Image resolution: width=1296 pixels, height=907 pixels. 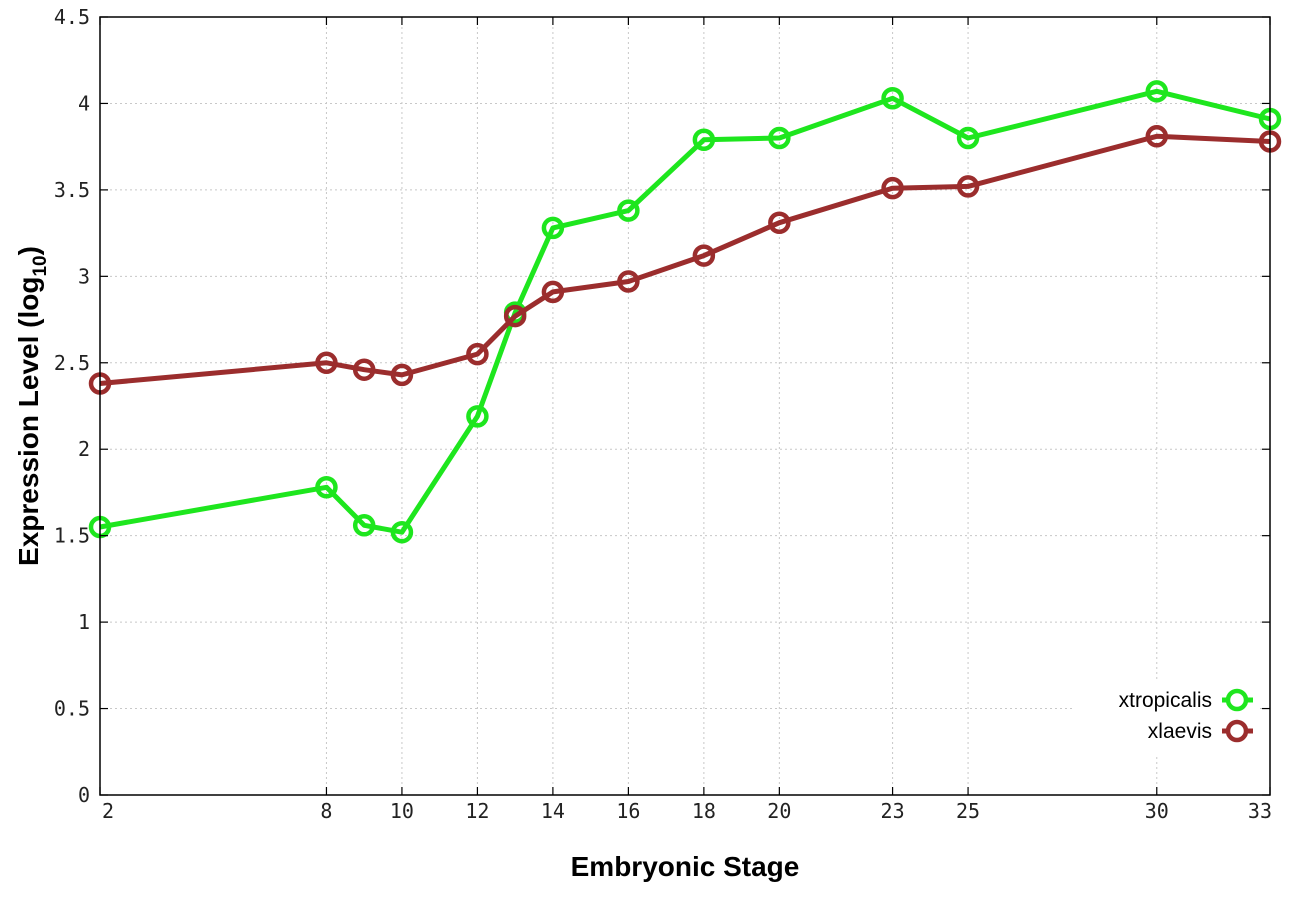 What do you see at coordinates (893, 811) in the screenshot?
I see `x-tick-label: 23` at bounding box center [893, 811].